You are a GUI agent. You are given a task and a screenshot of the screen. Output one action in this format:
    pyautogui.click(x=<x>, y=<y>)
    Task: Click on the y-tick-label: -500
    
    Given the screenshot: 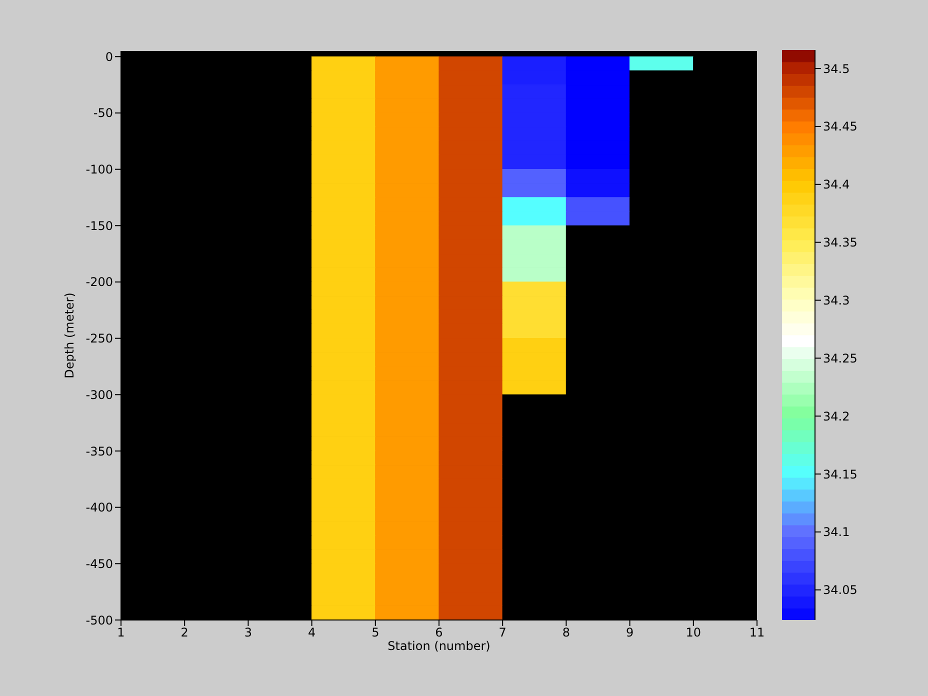 What is the action you would take?
    pyautogui.click(x=99, y=620)
    